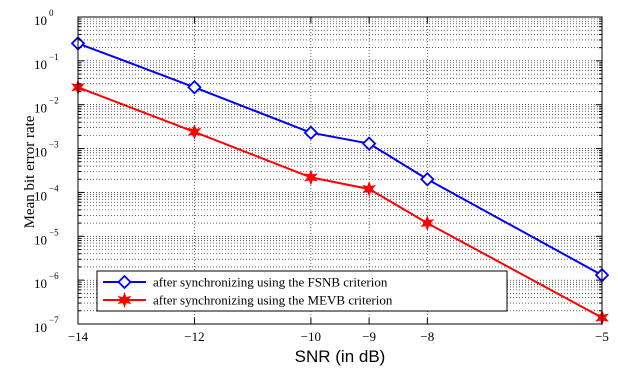 This screenshot has width=618, height=370. I want to click on legend-marker-fsnb, so click(124, 282).